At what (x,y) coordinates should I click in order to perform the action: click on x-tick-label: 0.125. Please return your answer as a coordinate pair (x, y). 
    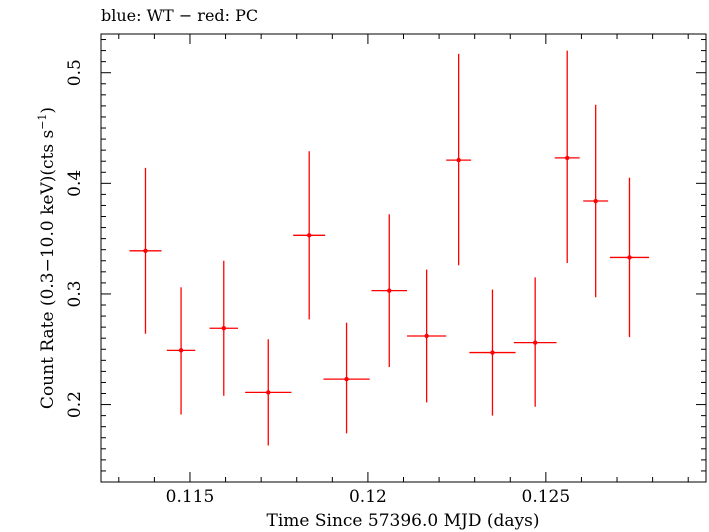
    Looking at the image, I should click on (546, 497).